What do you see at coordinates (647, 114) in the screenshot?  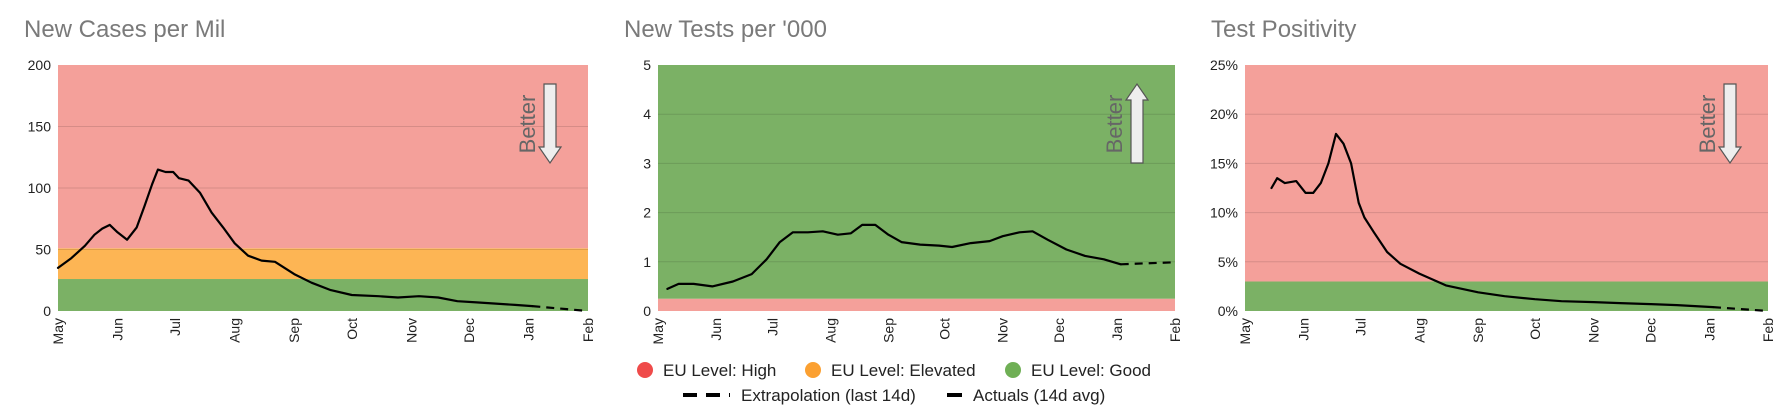 I see `y-tick-label: 4` at bounding box center [647, 114].